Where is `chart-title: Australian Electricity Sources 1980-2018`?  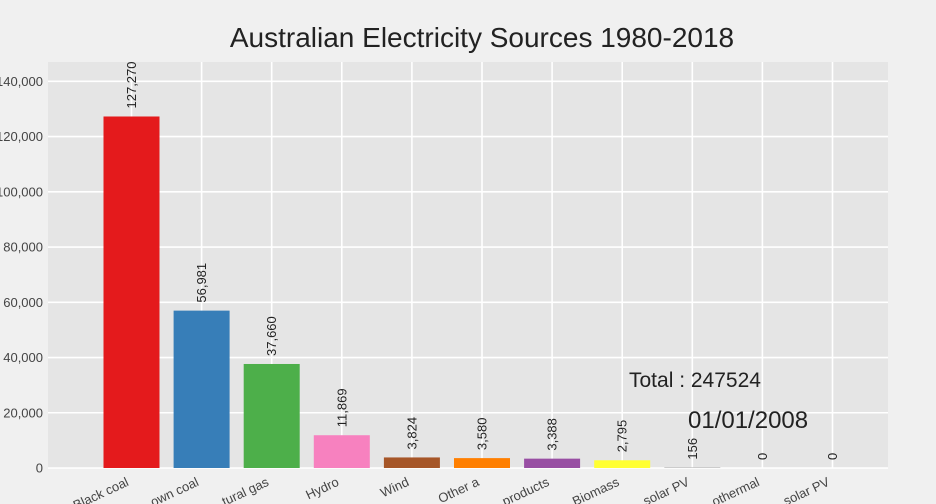
chart-title: Australian Electricity Sources 1980-2018 is located at coordinates (482, 37).